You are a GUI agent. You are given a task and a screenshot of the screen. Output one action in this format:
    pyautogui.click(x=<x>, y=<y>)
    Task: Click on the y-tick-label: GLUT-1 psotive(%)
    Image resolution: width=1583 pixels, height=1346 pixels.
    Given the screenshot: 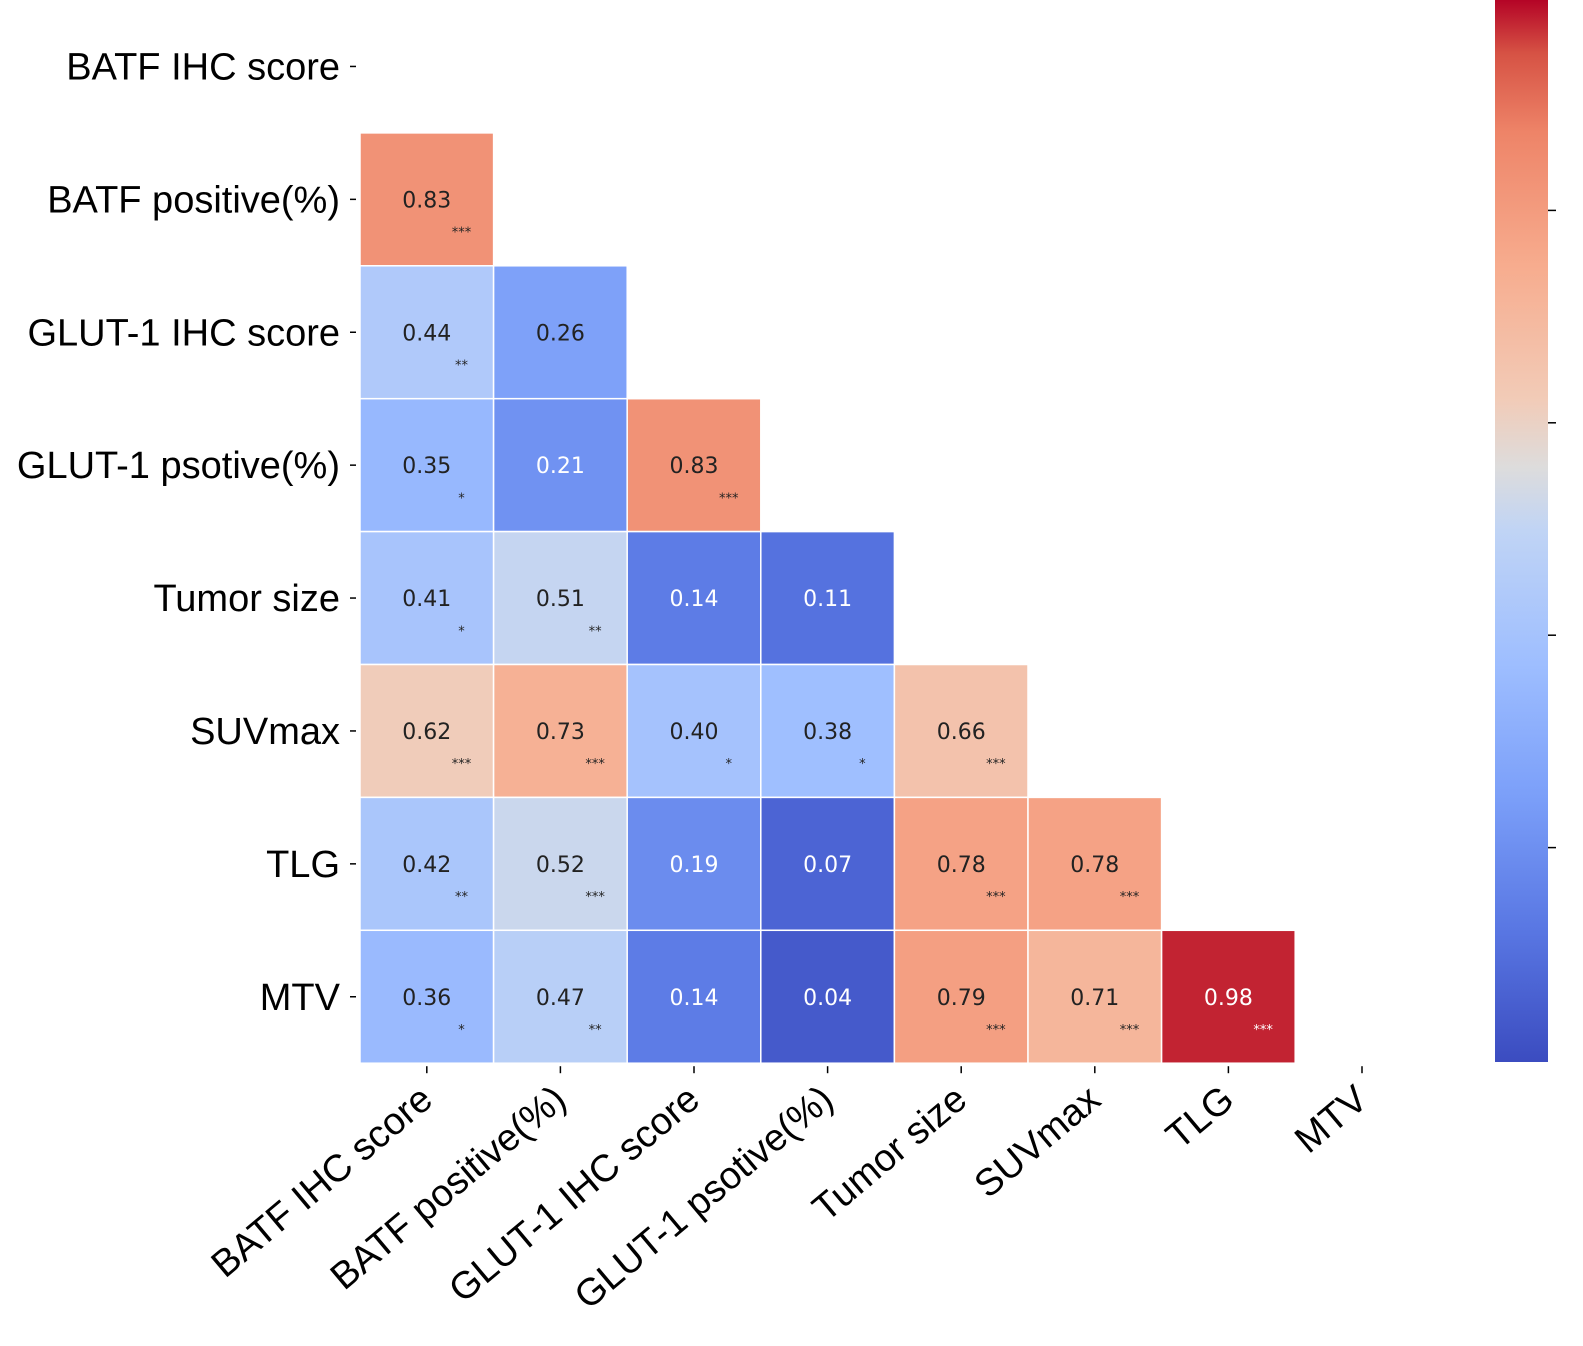 What is the action you would take?
    pyautogui.click(x=178, y=466)
    